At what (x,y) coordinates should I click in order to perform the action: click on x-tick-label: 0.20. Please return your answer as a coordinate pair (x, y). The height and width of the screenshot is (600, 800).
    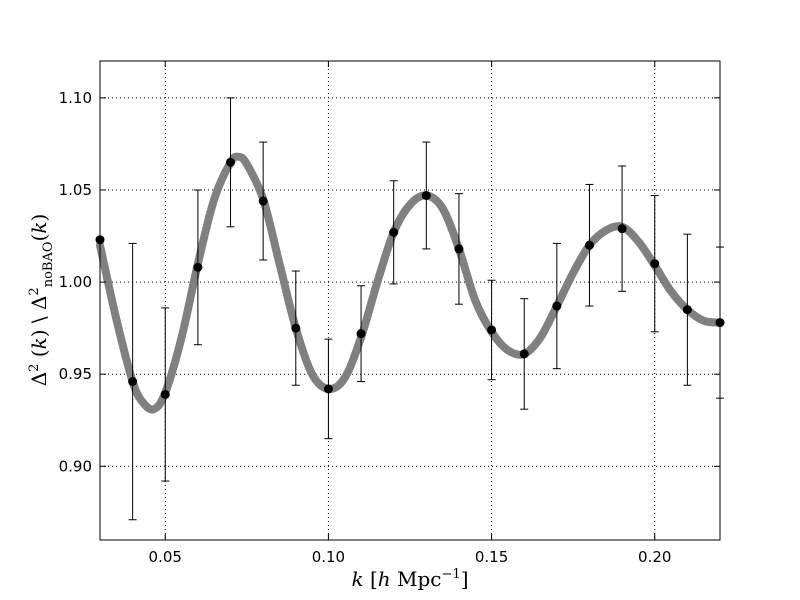
    Looking at the image, I should click on (654, 557).